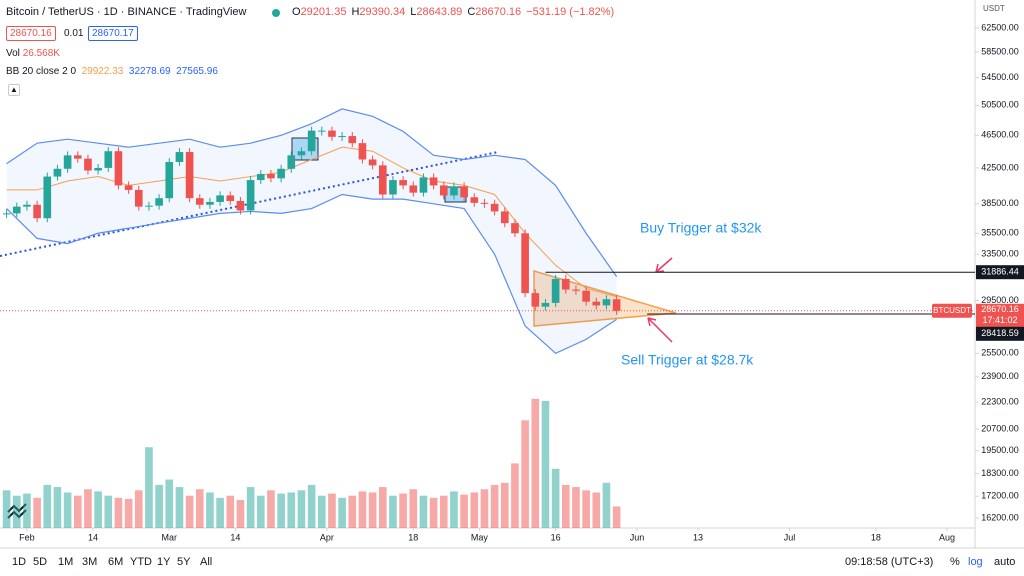 The width and height of the screenshot is (1024, 576). I want to click on y-tick-label: 23900.00, so click(1000, 376).